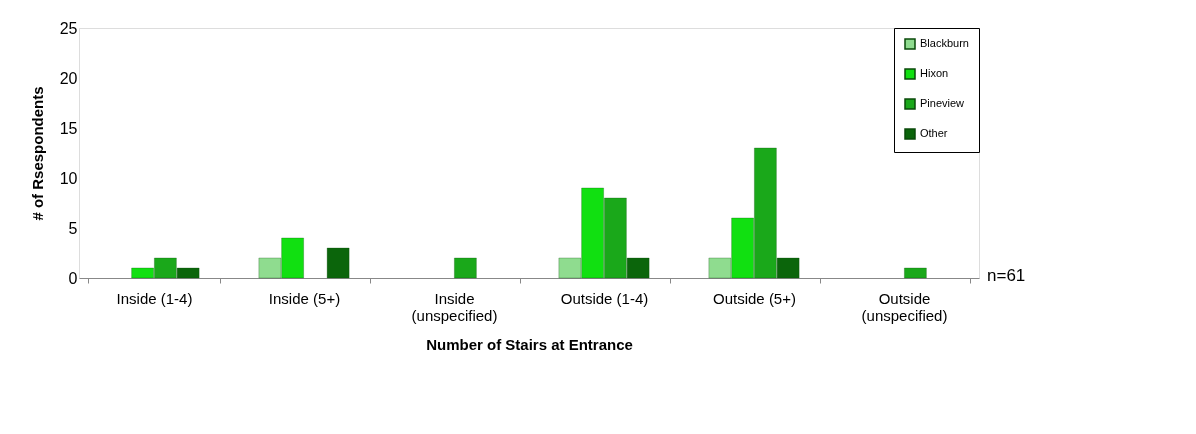 The width and height of the screenshot is (1196, 434). I want to click on y-tick-label: 25, so click(68, 28).